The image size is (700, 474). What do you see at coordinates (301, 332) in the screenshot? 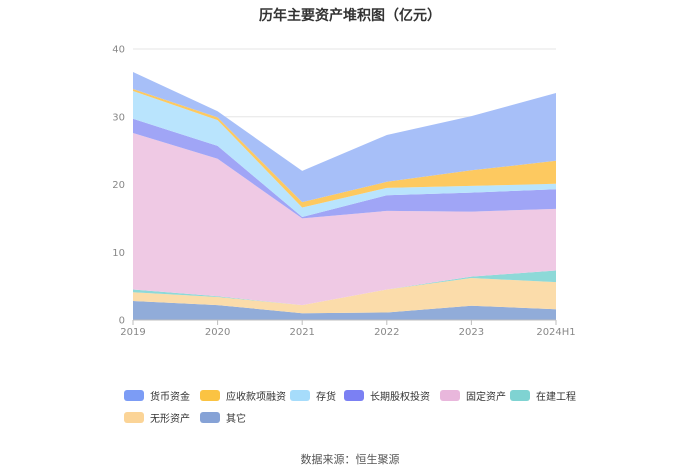
I see `x-tick-label: 2021` at bounding box center [301, 332].